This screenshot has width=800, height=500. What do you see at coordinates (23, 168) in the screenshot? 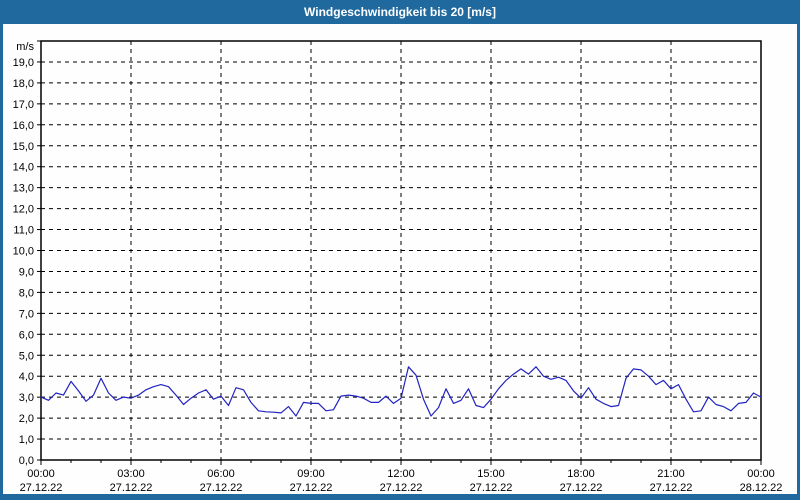
I see `y-tick-label: 14,0` at bounding box center [23, 168].